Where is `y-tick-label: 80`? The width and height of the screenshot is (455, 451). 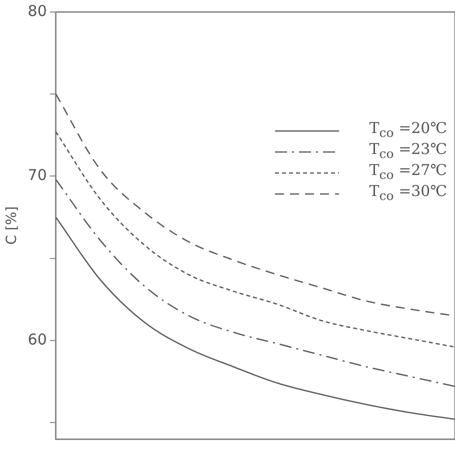 y-tick-label: 80 is located at coordinates (37, 11).